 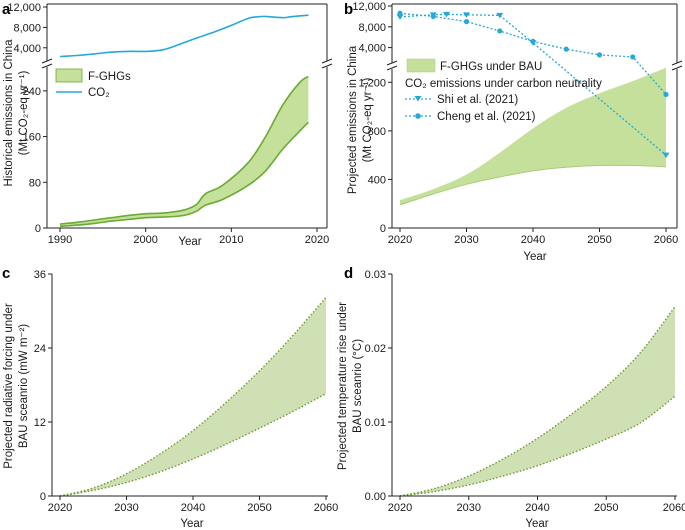 What do you see at coordinates (43, 497) in the screenshot?
I see `panel-c-ytick-label: 0` at bounding box center [43, 497].